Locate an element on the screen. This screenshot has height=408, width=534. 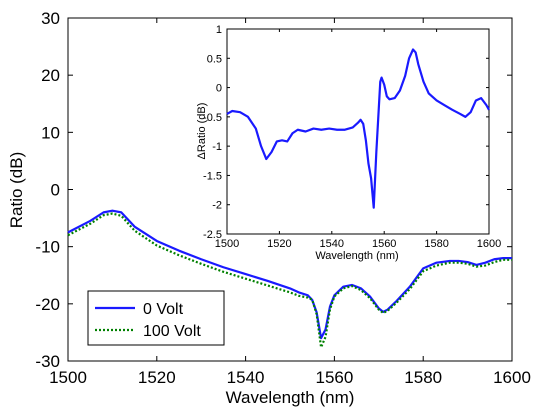
inset-ytick-label: 1 is located at coordinates (219, 30).